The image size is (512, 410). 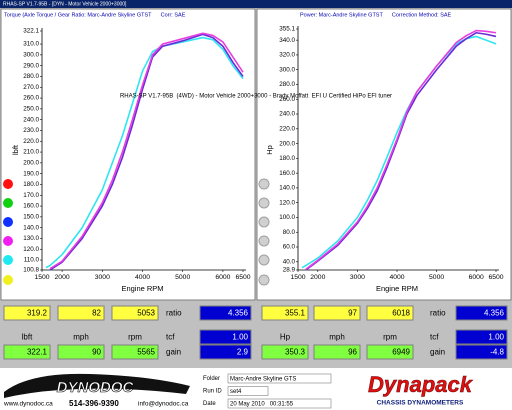 What do you see at coordinates (289, 270) in the screenshot?
I see `y-tick-label: 28.9` at bounding box center [289, 270].